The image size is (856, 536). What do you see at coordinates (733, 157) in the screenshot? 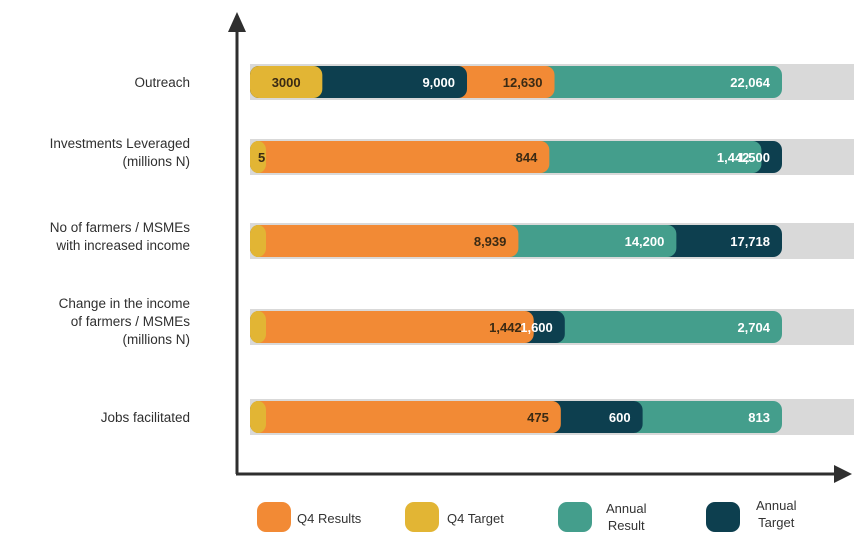
I see `data-label-annual-result: 1,442` at bounding box center [733, 157].